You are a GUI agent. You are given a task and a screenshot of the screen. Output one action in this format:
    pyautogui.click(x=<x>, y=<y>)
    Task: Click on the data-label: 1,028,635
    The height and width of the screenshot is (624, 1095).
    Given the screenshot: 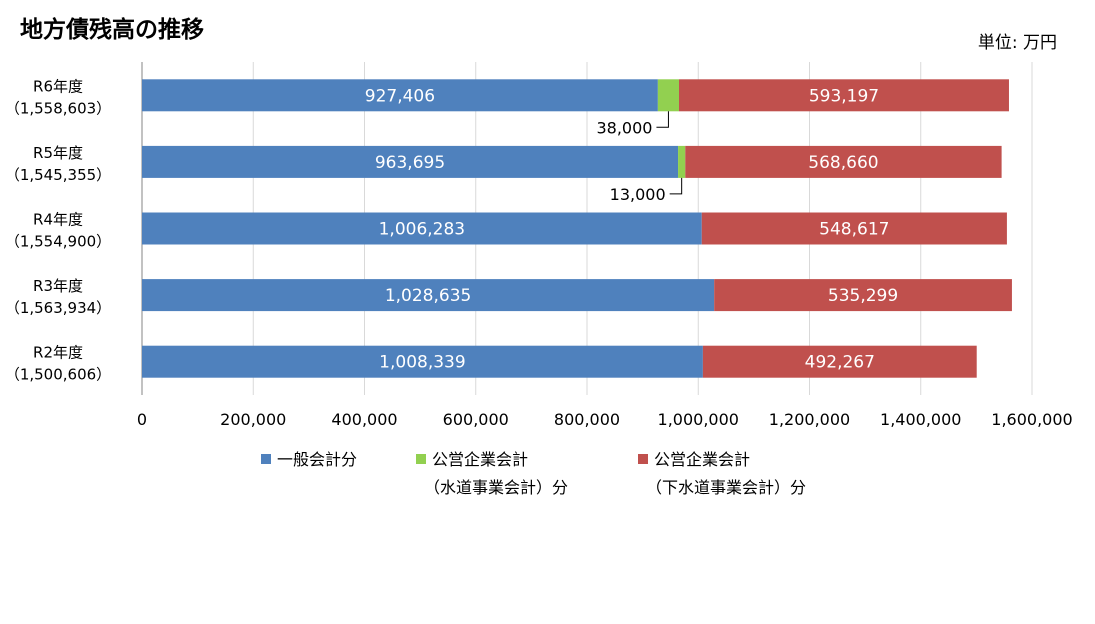 What is the action you would take?
    pyautogui.click(x=428, y=296)
    